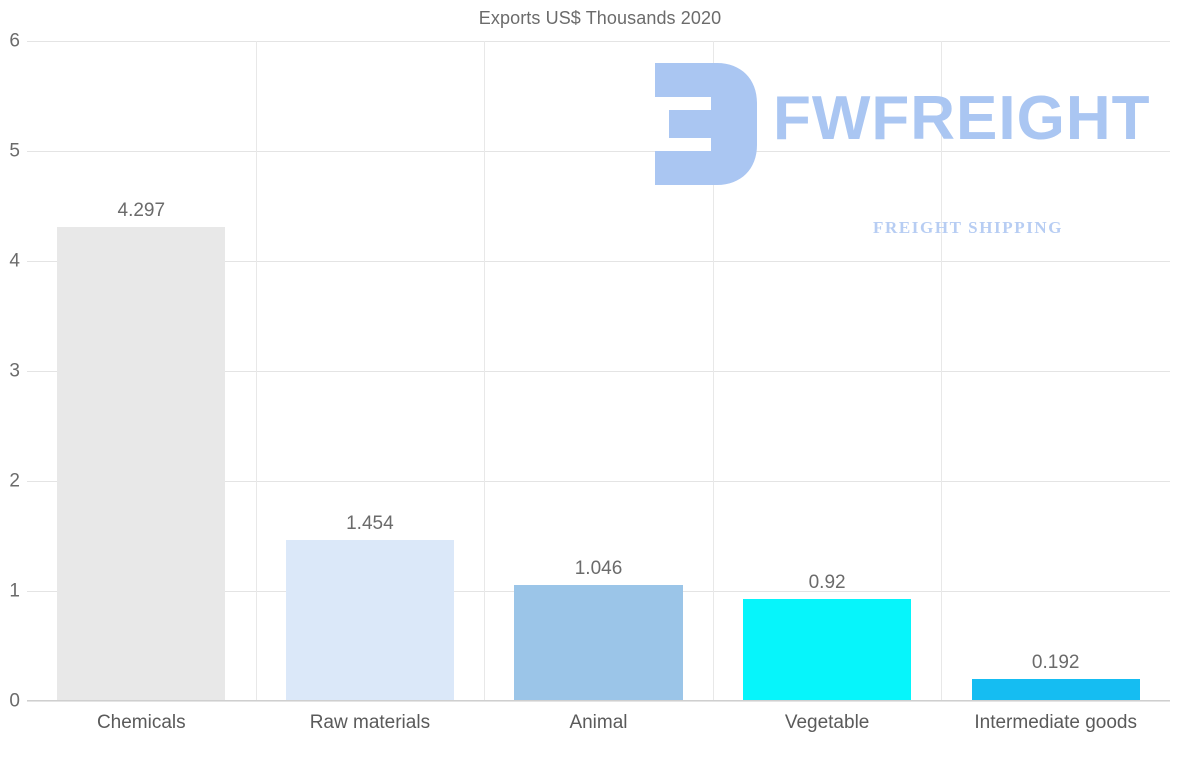 The image size is (1200, 763). What do you see at coordinates (14, 591) in the screenshot?
I see `y-axis-tick-label: 1` at bounding box center [14, 591].